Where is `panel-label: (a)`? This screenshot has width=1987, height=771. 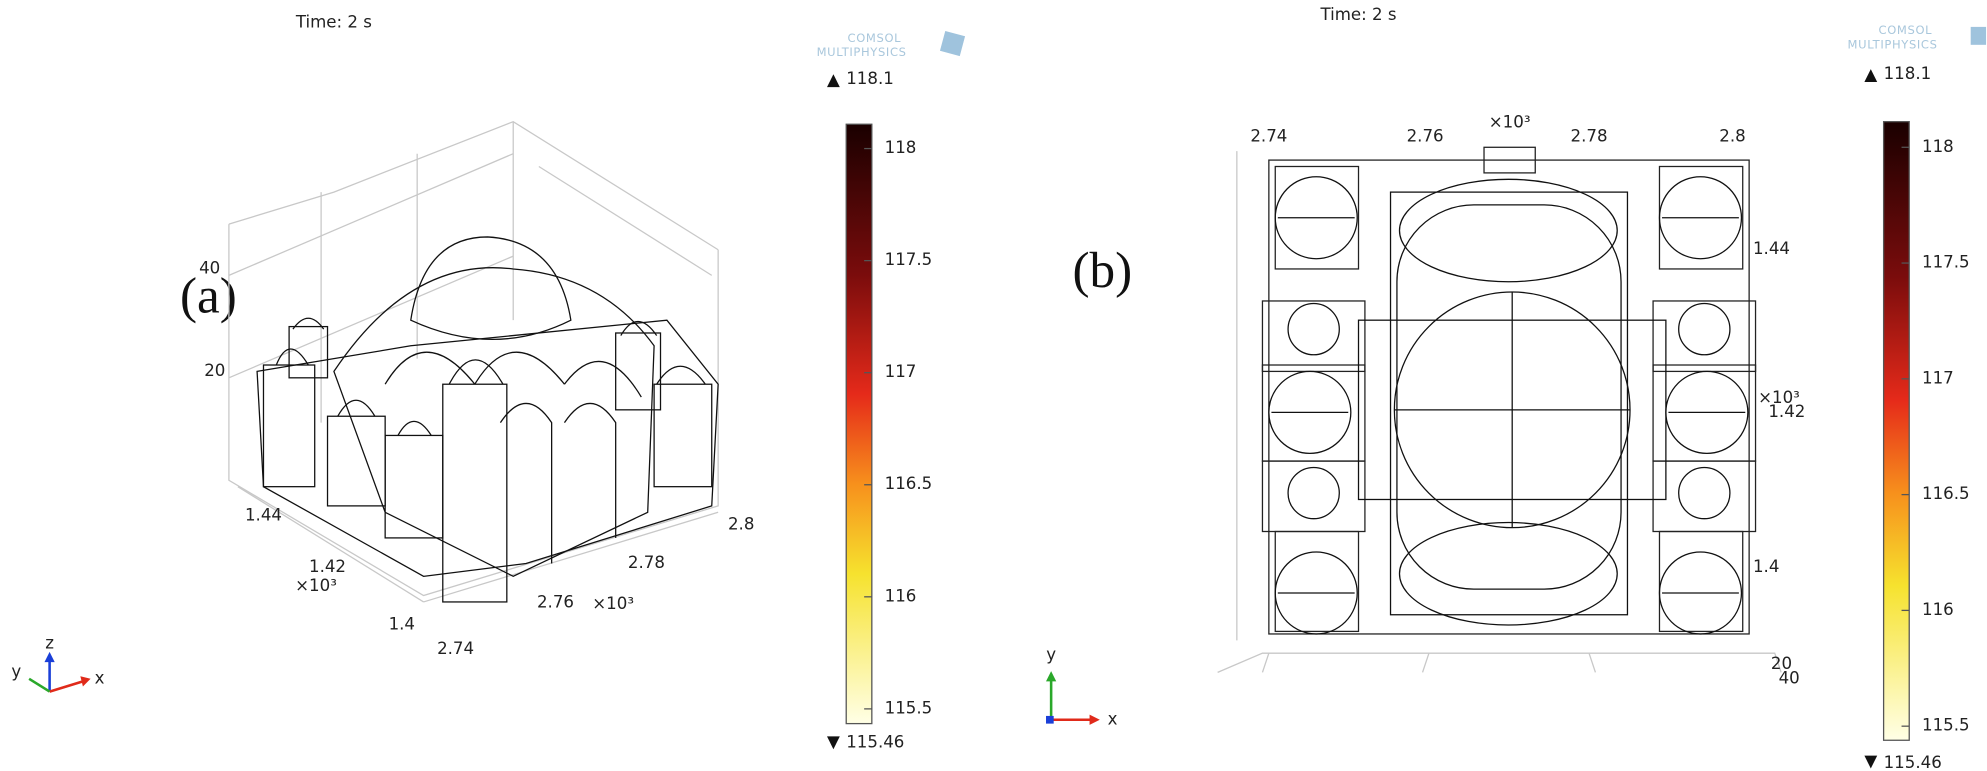 panel-label: (a) is located at coordinates (208, 296).